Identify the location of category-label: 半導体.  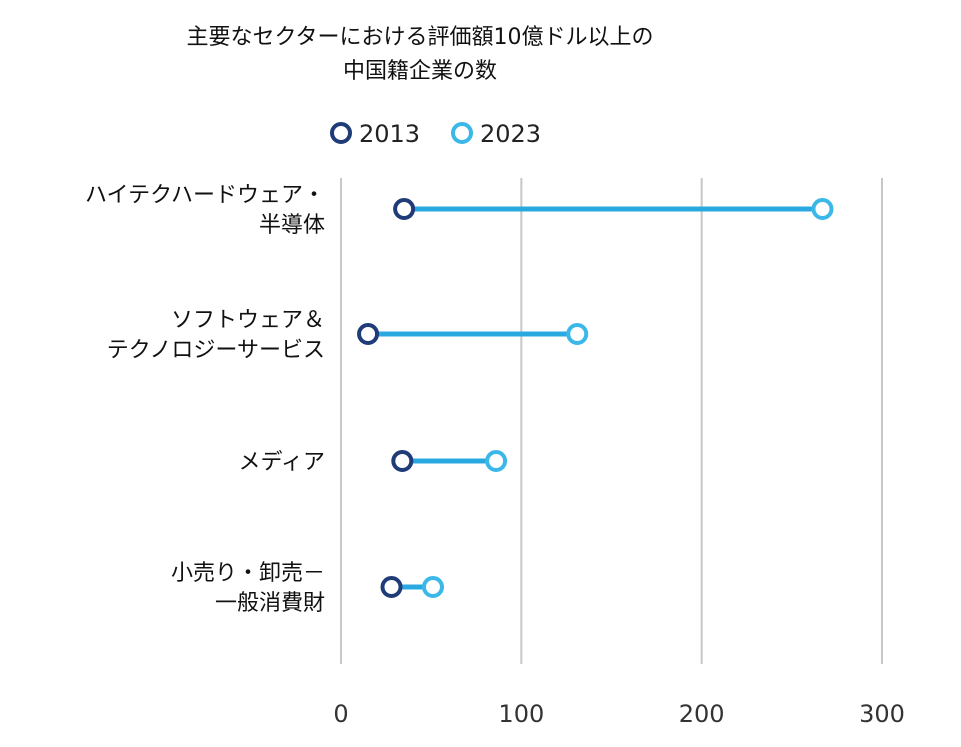
(292, 225).